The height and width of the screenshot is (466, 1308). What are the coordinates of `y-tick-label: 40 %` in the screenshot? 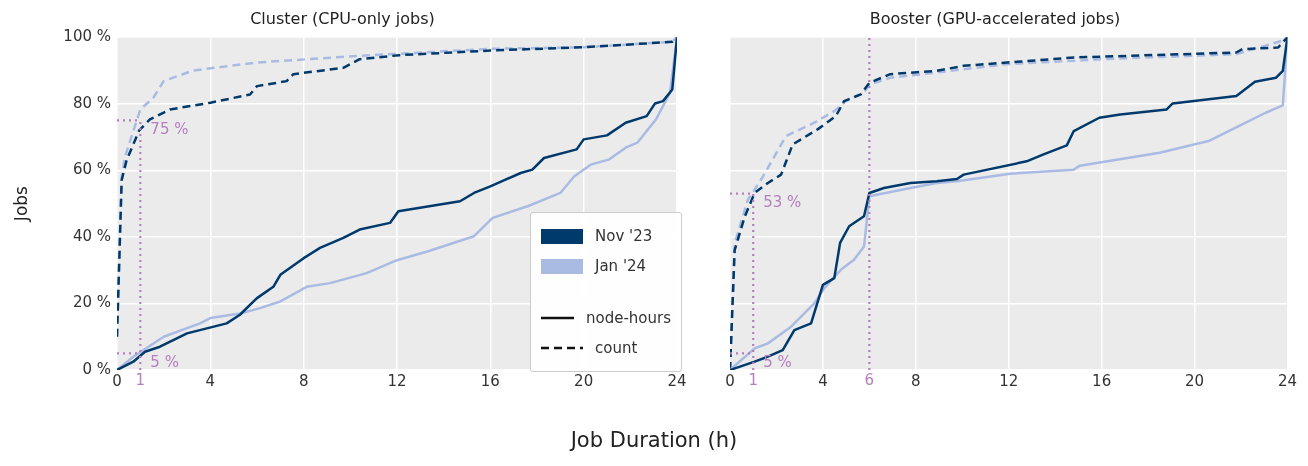 It's located at (91, 235).